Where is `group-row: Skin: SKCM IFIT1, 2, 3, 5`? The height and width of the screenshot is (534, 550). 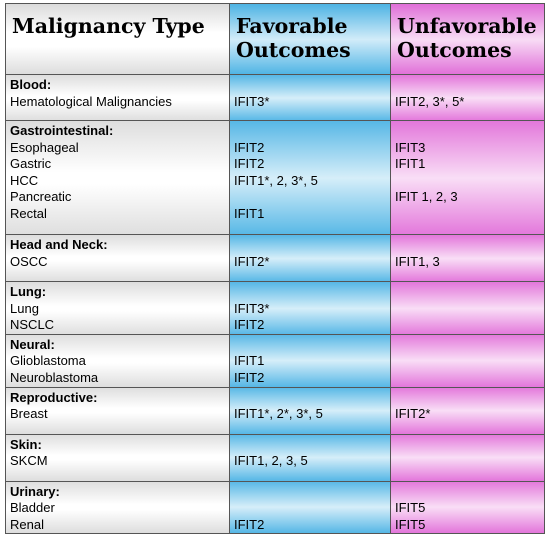 group-row: Skin: SKCM IFIT1, 2, 3, 5 is located at coordinates (275, 457).